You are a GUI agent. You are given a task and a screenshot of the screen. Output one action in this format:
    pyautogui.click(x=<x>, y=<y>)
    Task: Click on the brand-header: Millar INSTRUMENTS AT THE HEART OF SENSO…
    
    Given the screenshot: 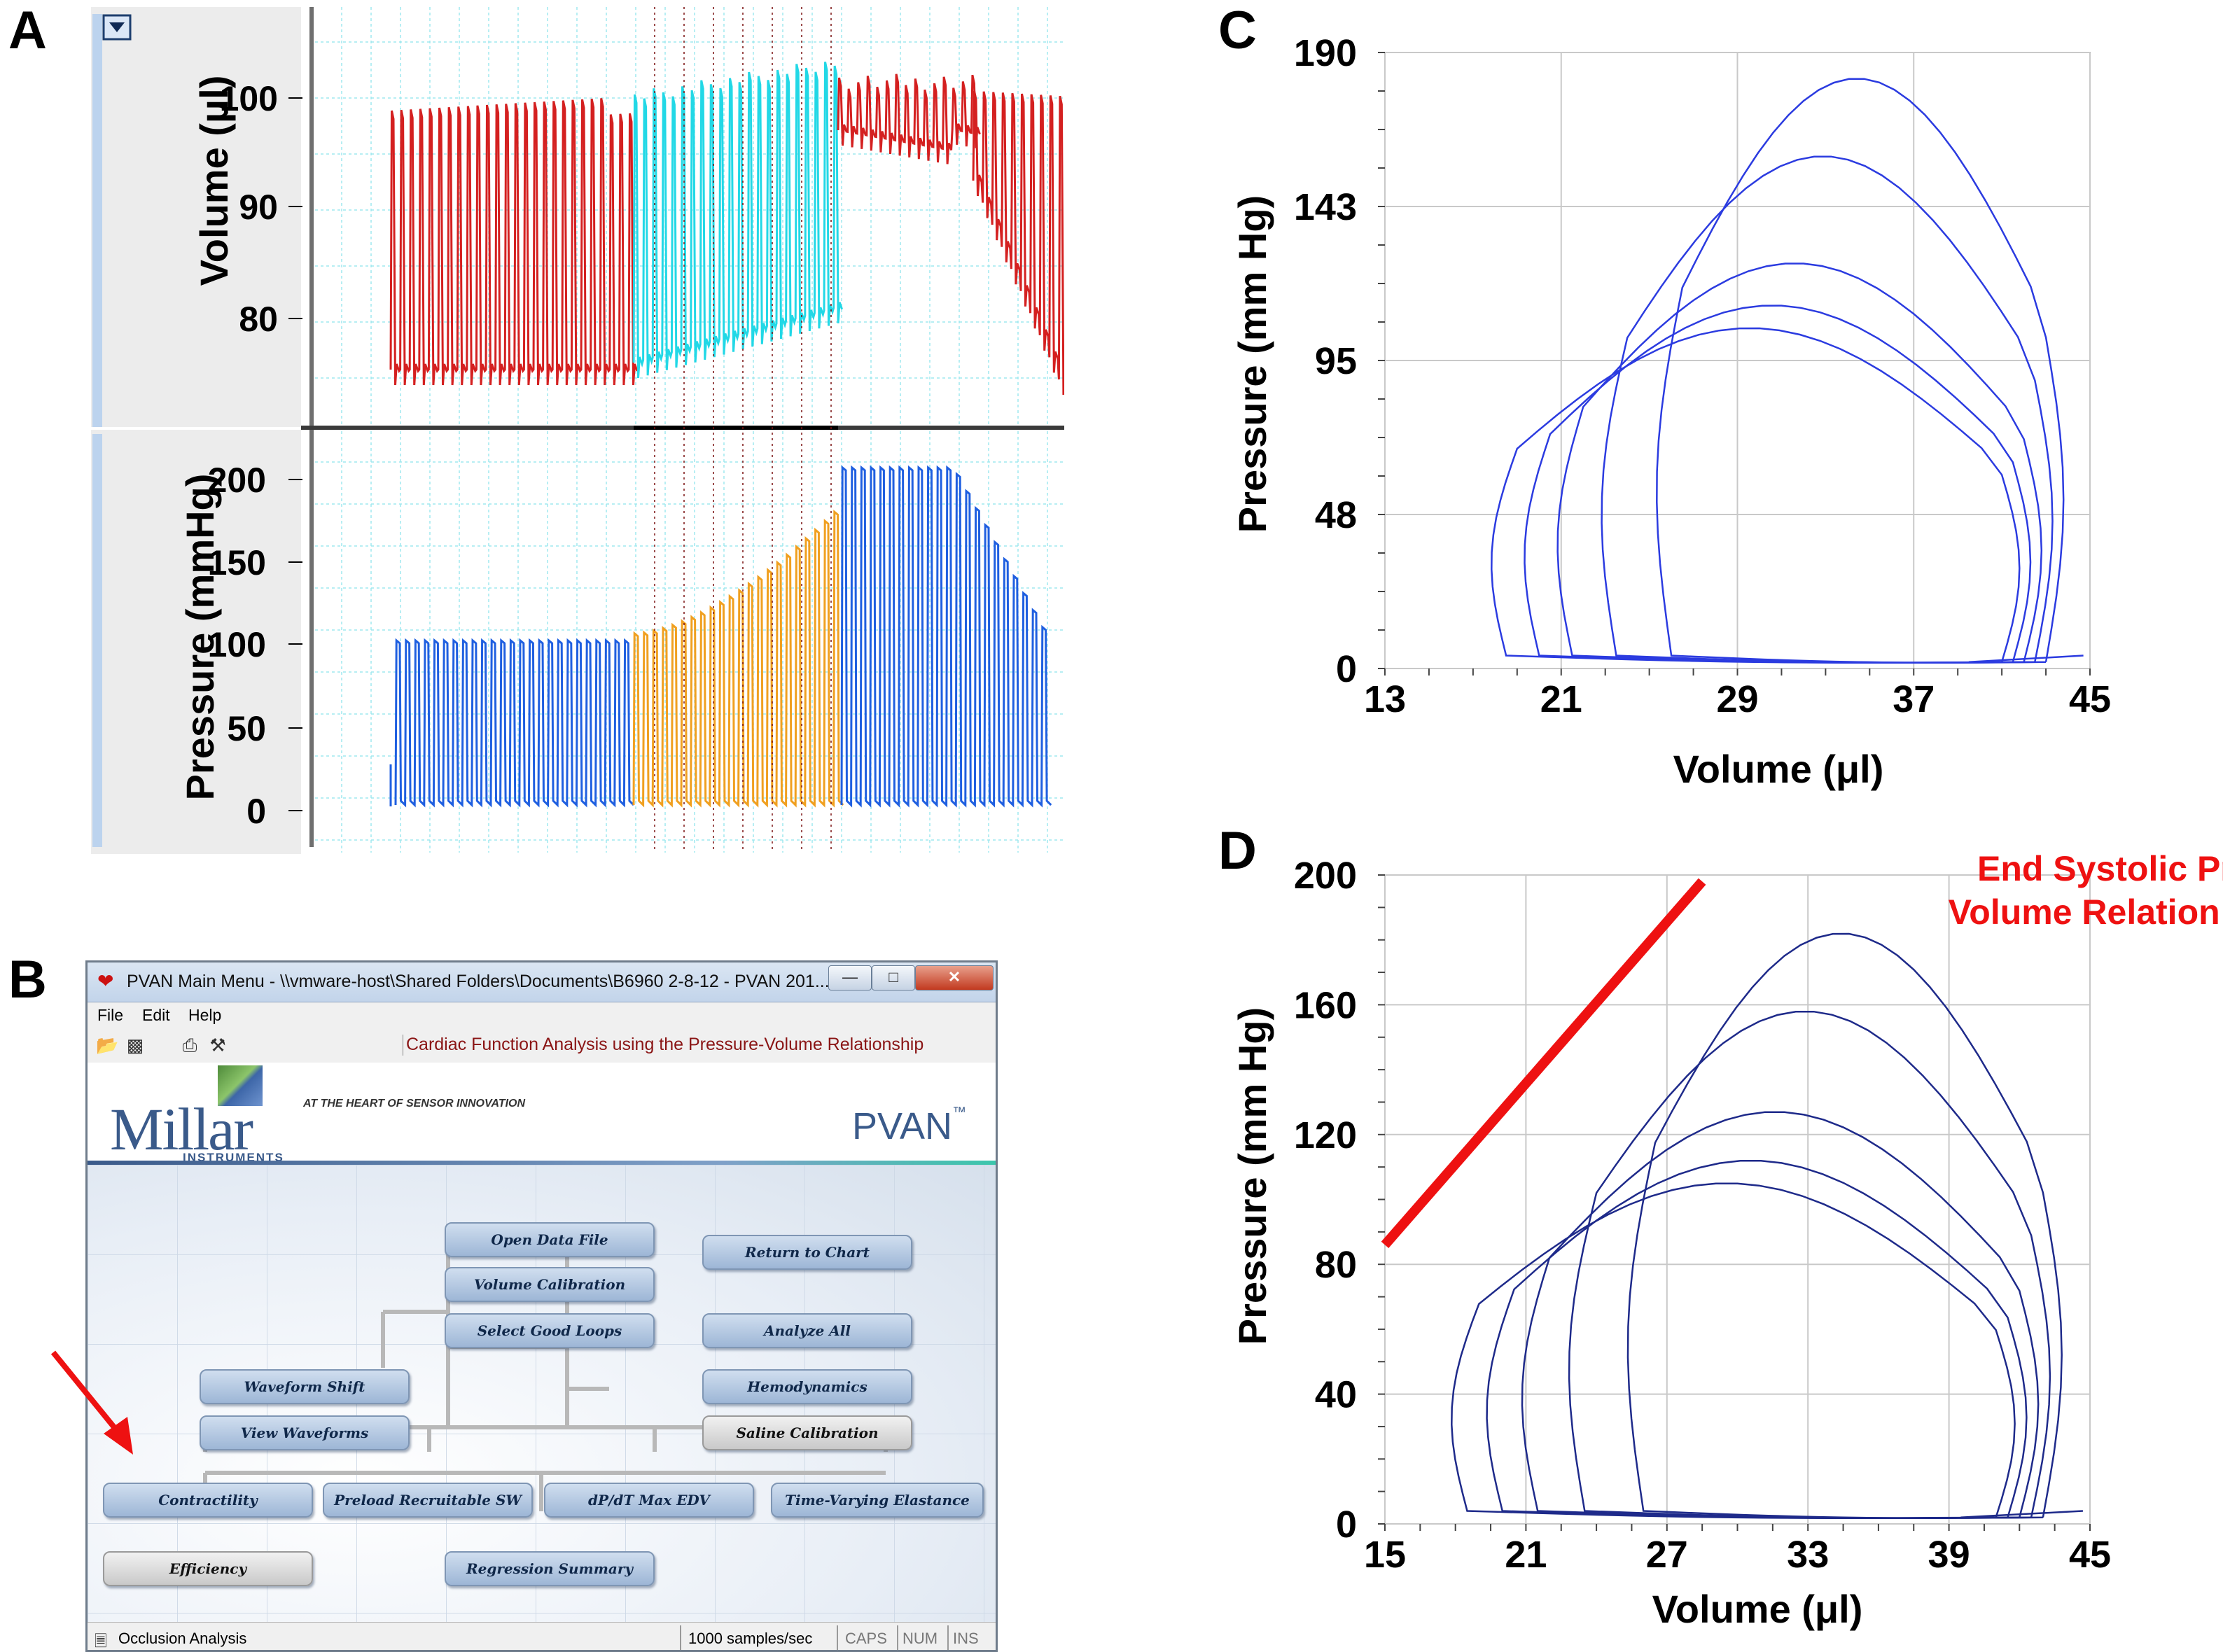 What is the action you would take?
    pyautogui.click(x=542, y=1114)
    